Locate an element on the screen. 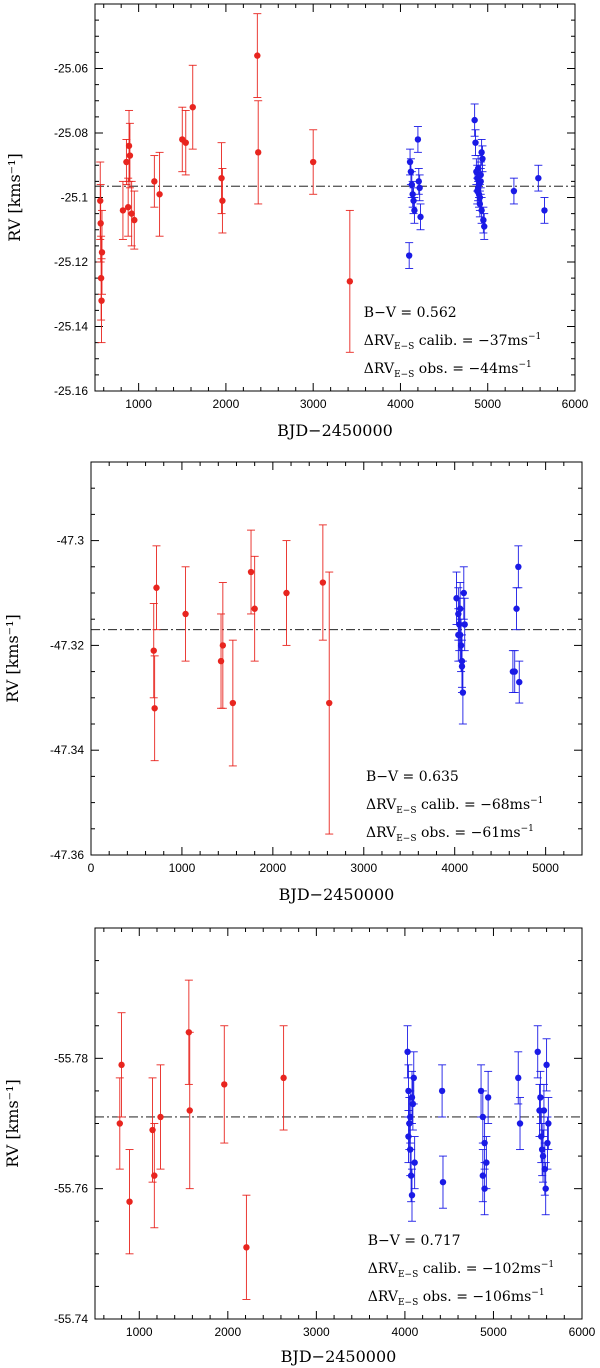  y-tick-label: -55.76 is located at coordinates (71, 1189).